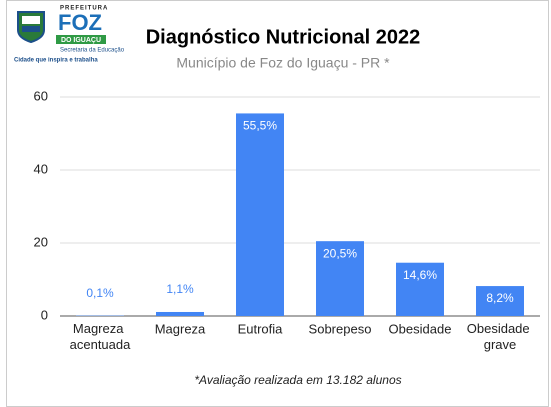 Image resolution: width=551 pixels, height=407 pixels. What do you see at coordinates (92, 51) in the screenshot?
I see `logo-department: Secretaria da Educação` at bounding box center [92, 51].